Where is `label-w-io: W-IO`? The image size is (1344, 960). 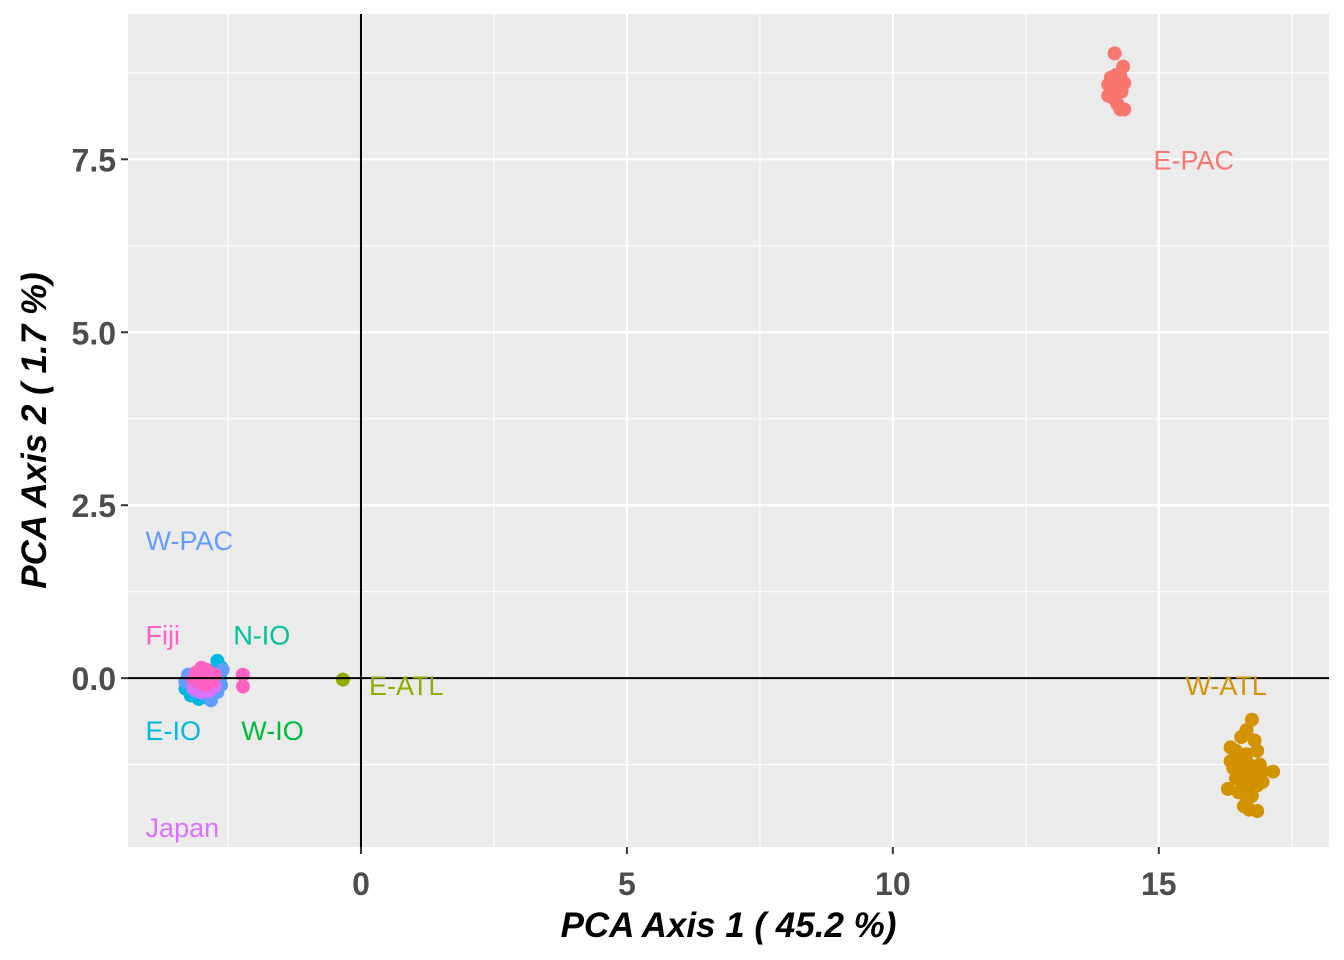 label-w-io: W-IO is located at coordinates (272, 731).